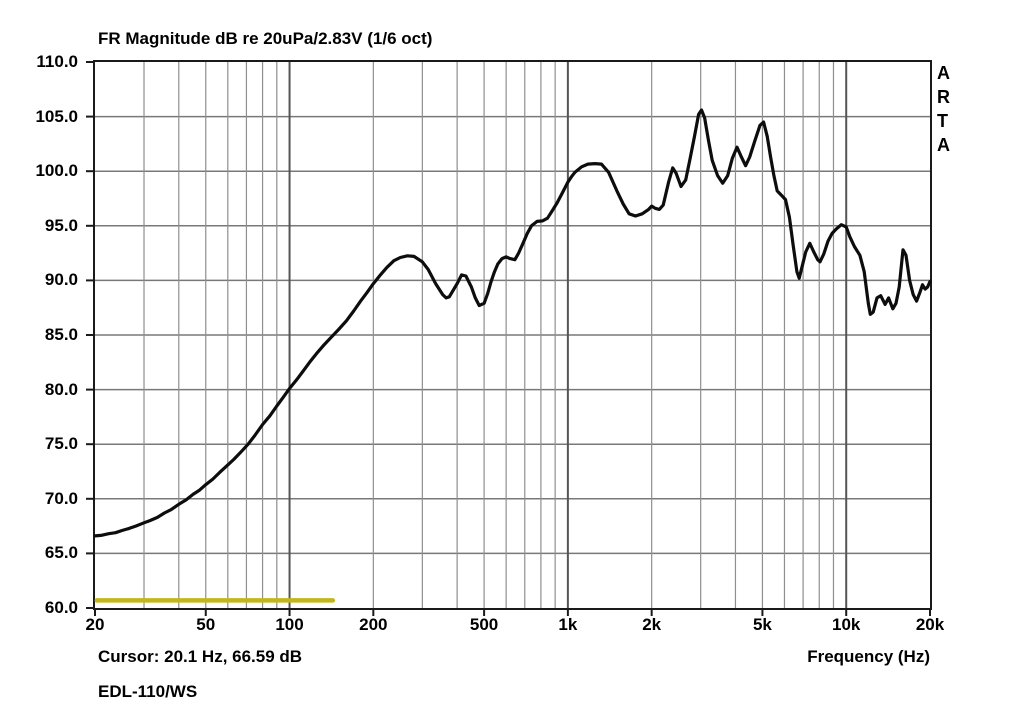  Describe the element at coordinates (652, 624) in the screenshot. I see `x-tick-label: 2k` at that location.